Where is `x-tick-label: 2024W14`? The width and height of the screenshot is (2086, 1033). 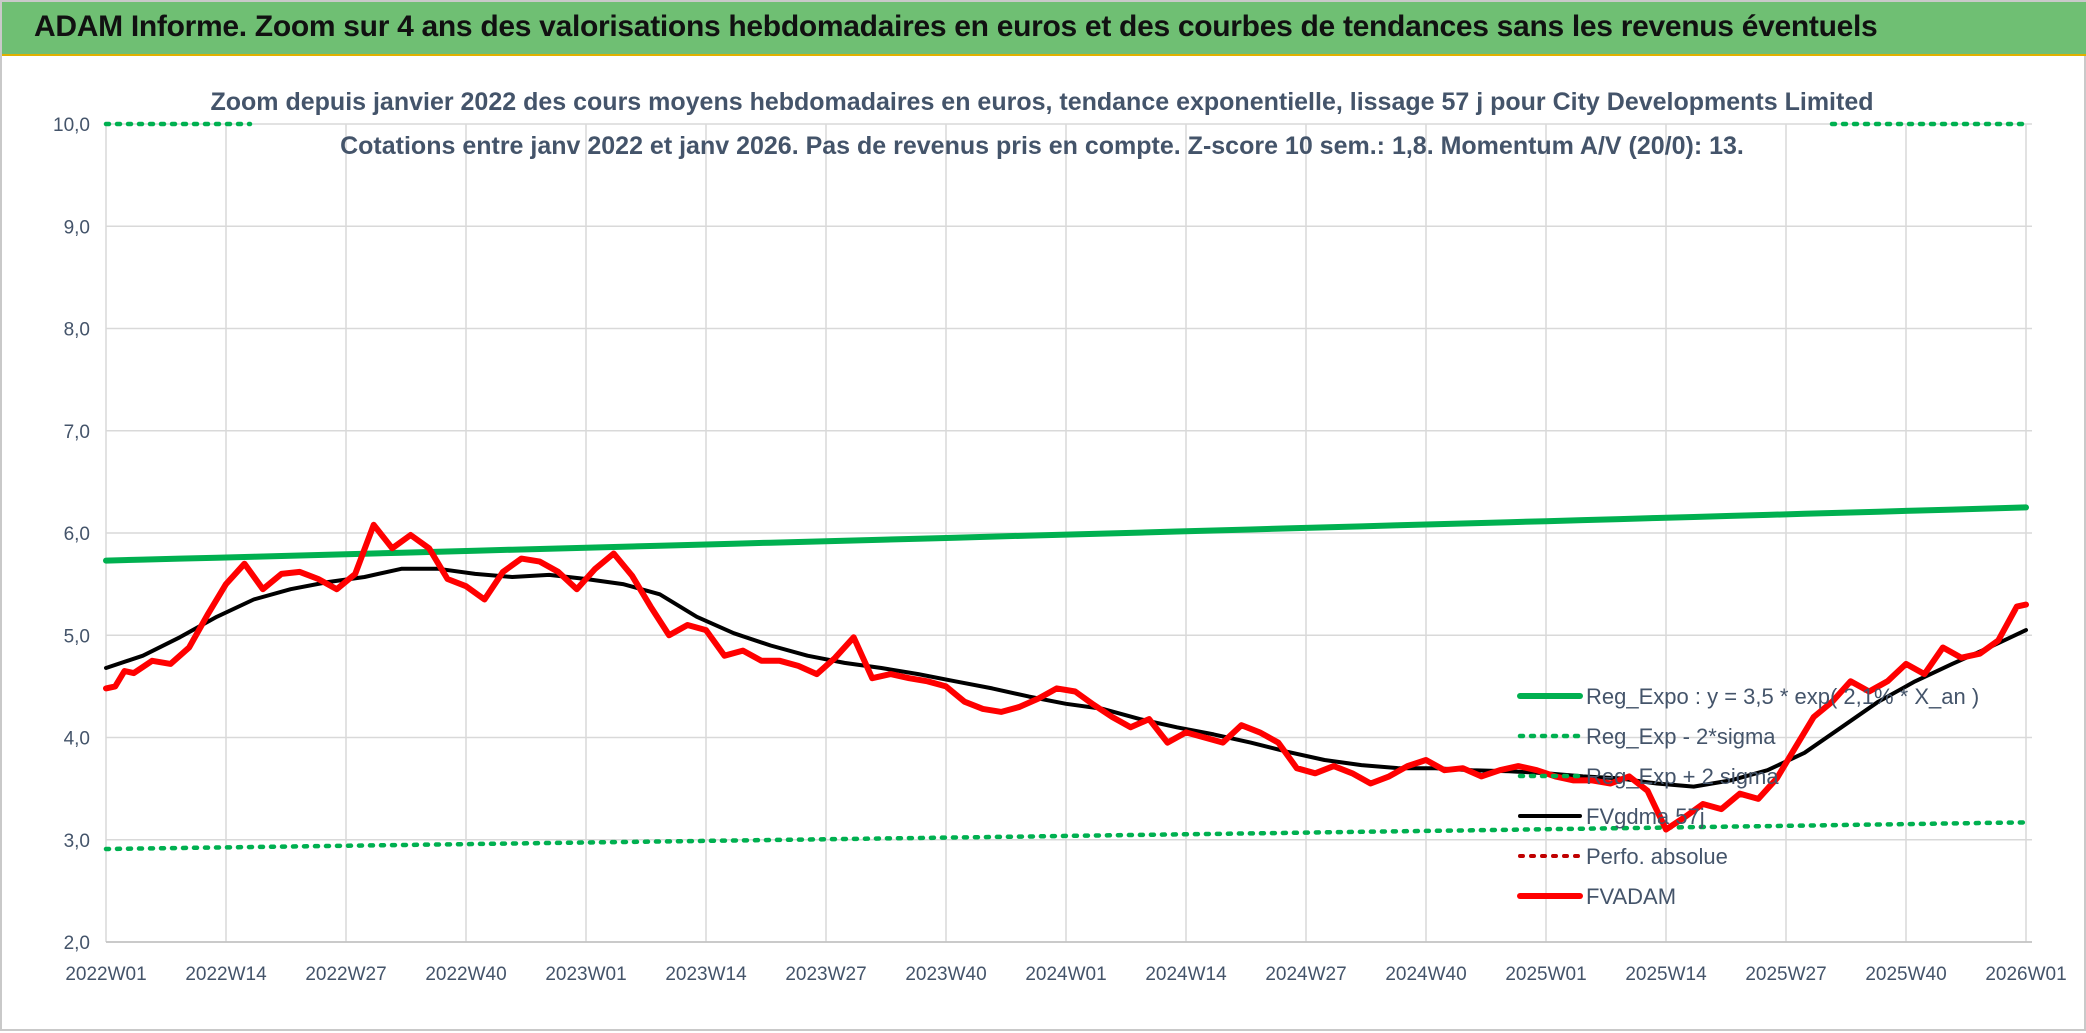
x-tick-label: 2024W14 is located at coordinates (1186, 974).